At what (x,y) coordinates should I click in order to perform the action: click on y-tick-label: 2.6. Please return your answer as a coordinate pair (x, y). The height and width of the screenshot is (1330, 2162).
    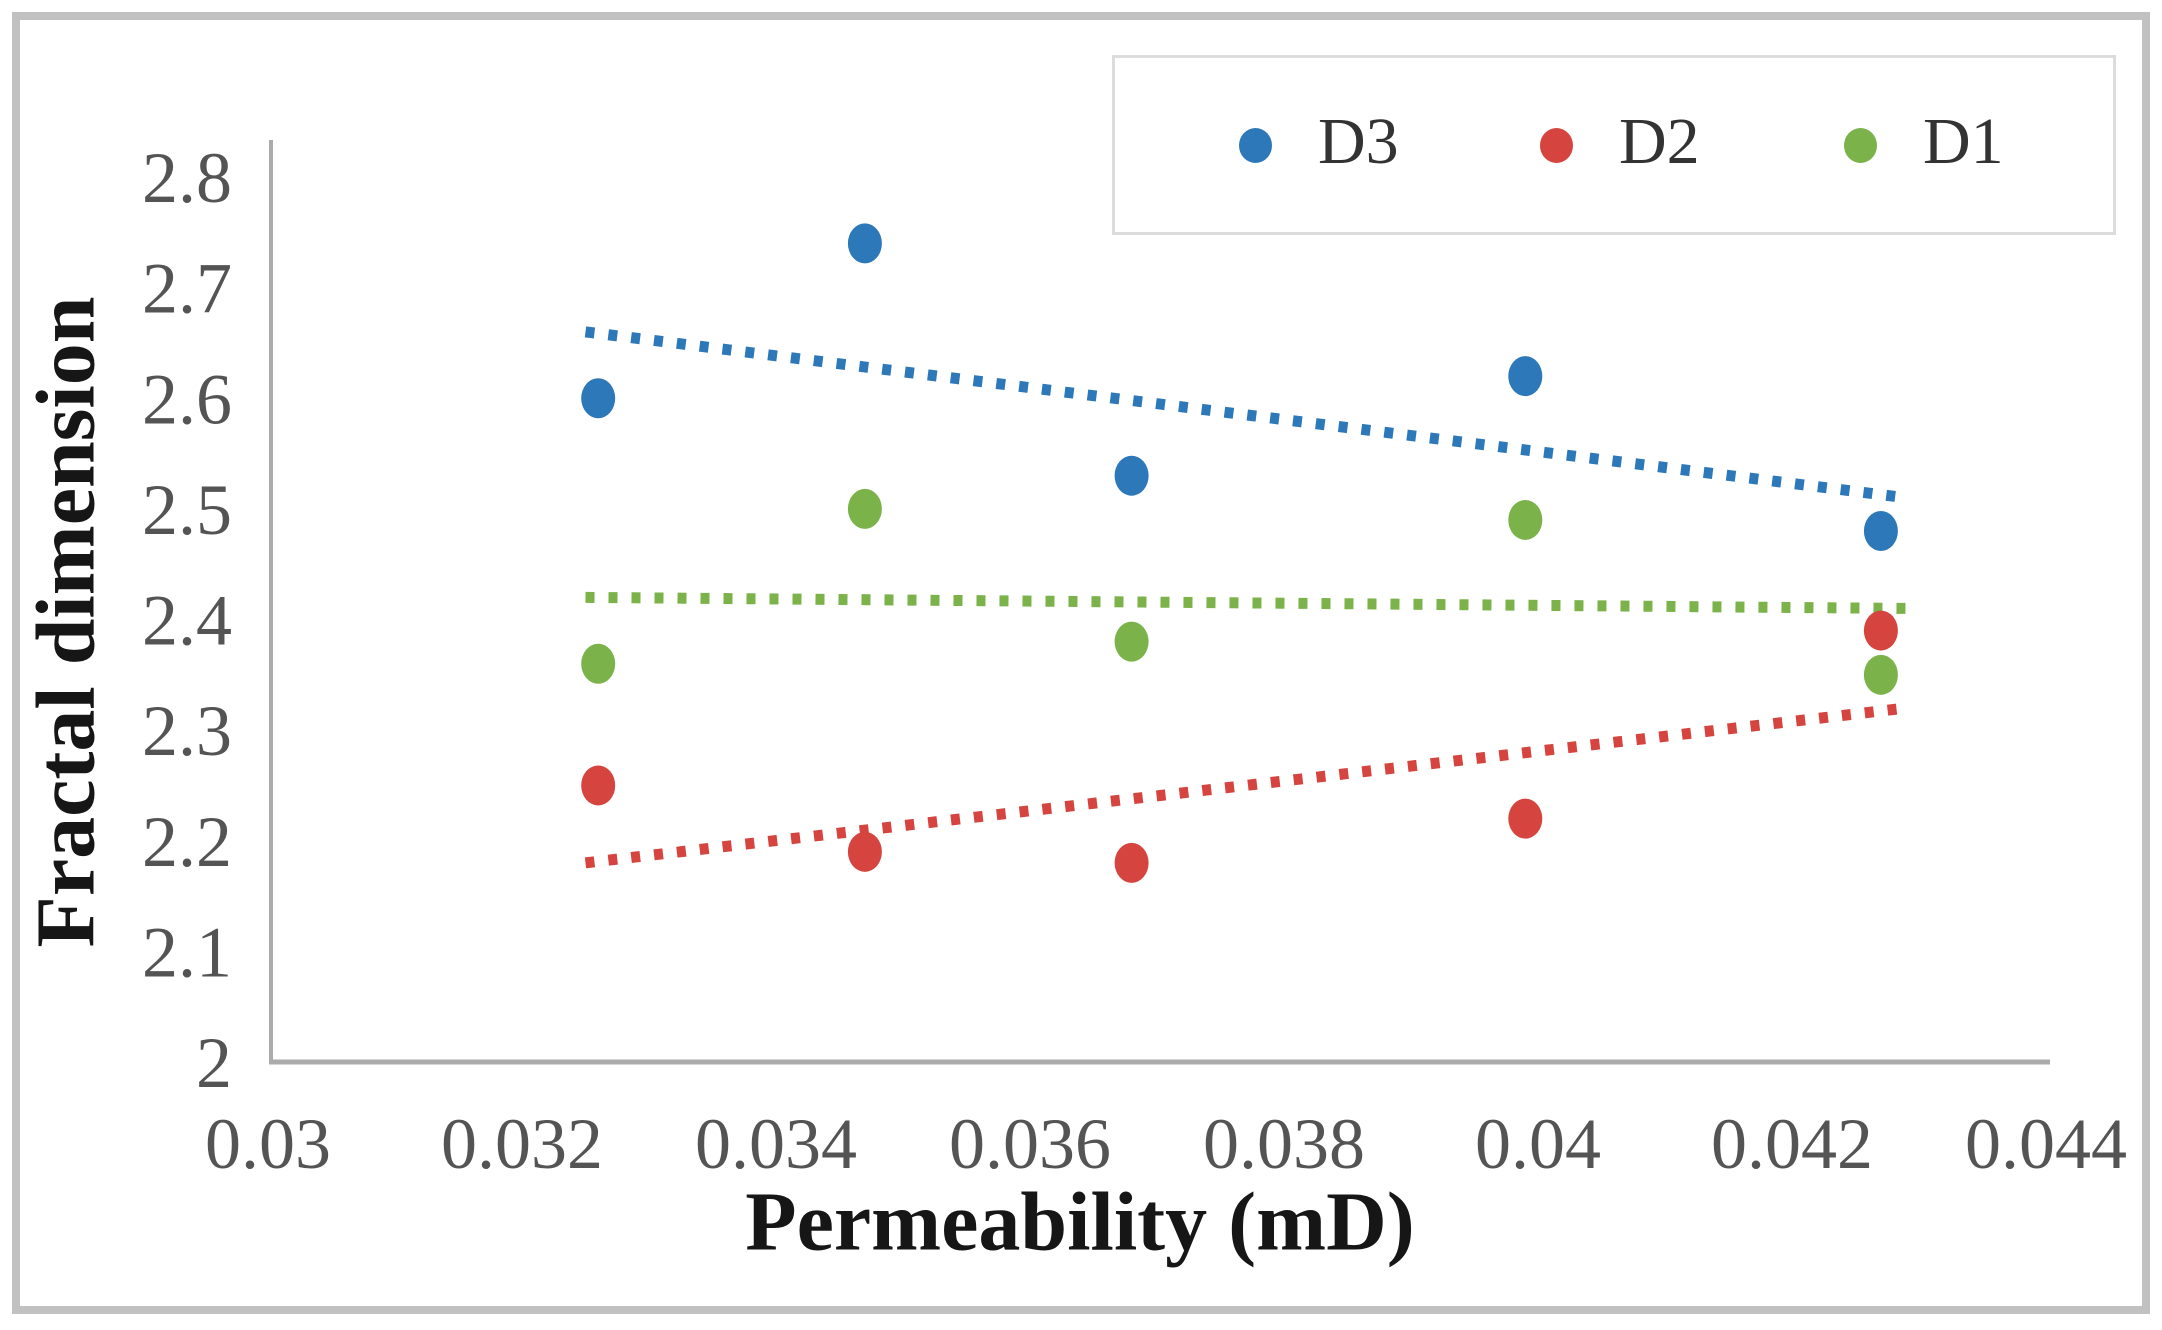
    Looking at the image, I should click on (187, 399).